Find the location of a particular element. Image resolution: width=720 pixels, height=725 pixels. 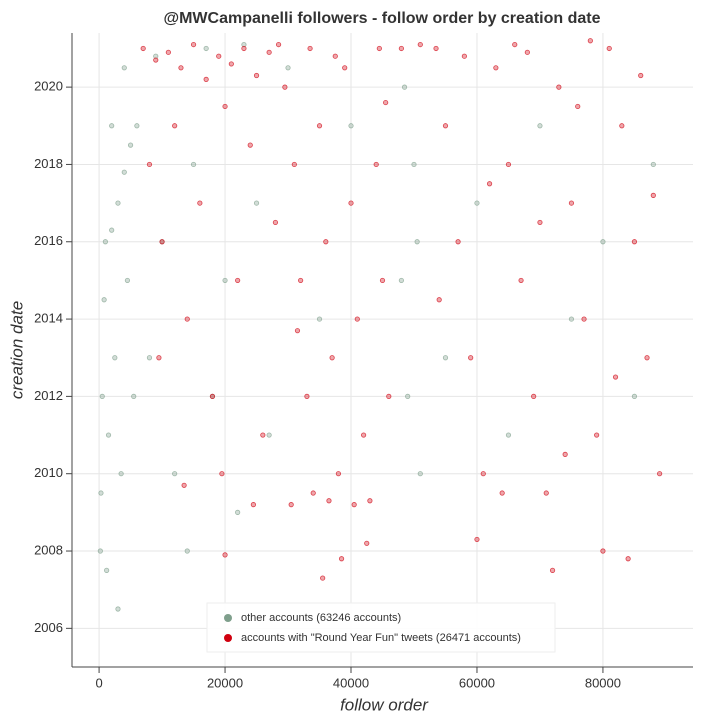

y-tick-label: 2018 is located at coordinates (48, 163).